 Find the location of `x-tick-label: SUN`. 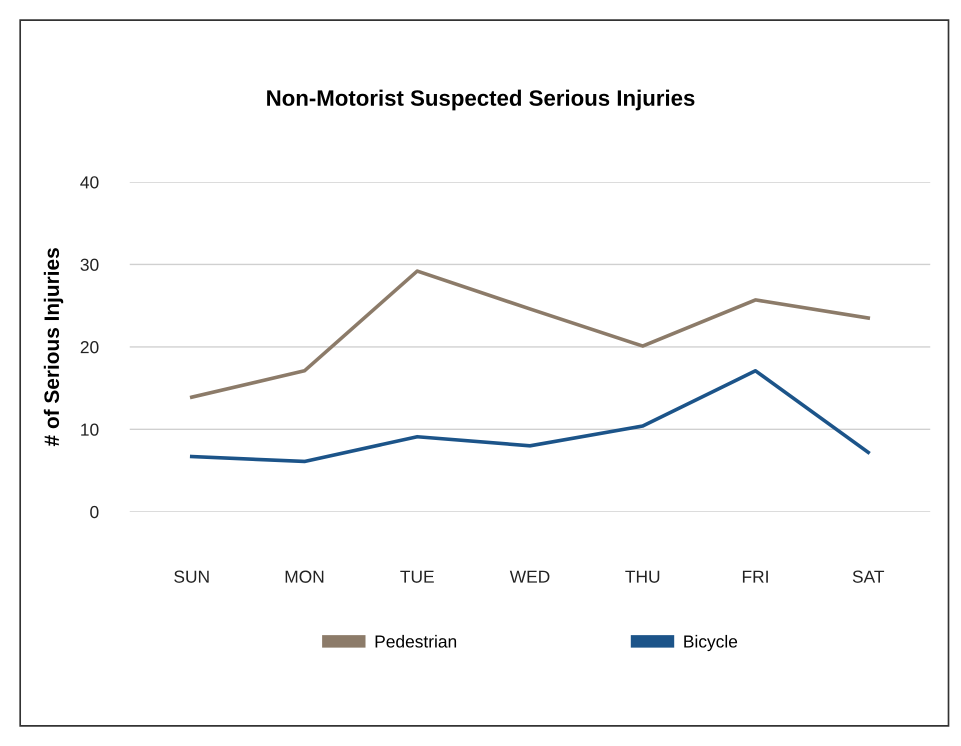

x-tick-label: SUN is located at coordinates (191, 576).